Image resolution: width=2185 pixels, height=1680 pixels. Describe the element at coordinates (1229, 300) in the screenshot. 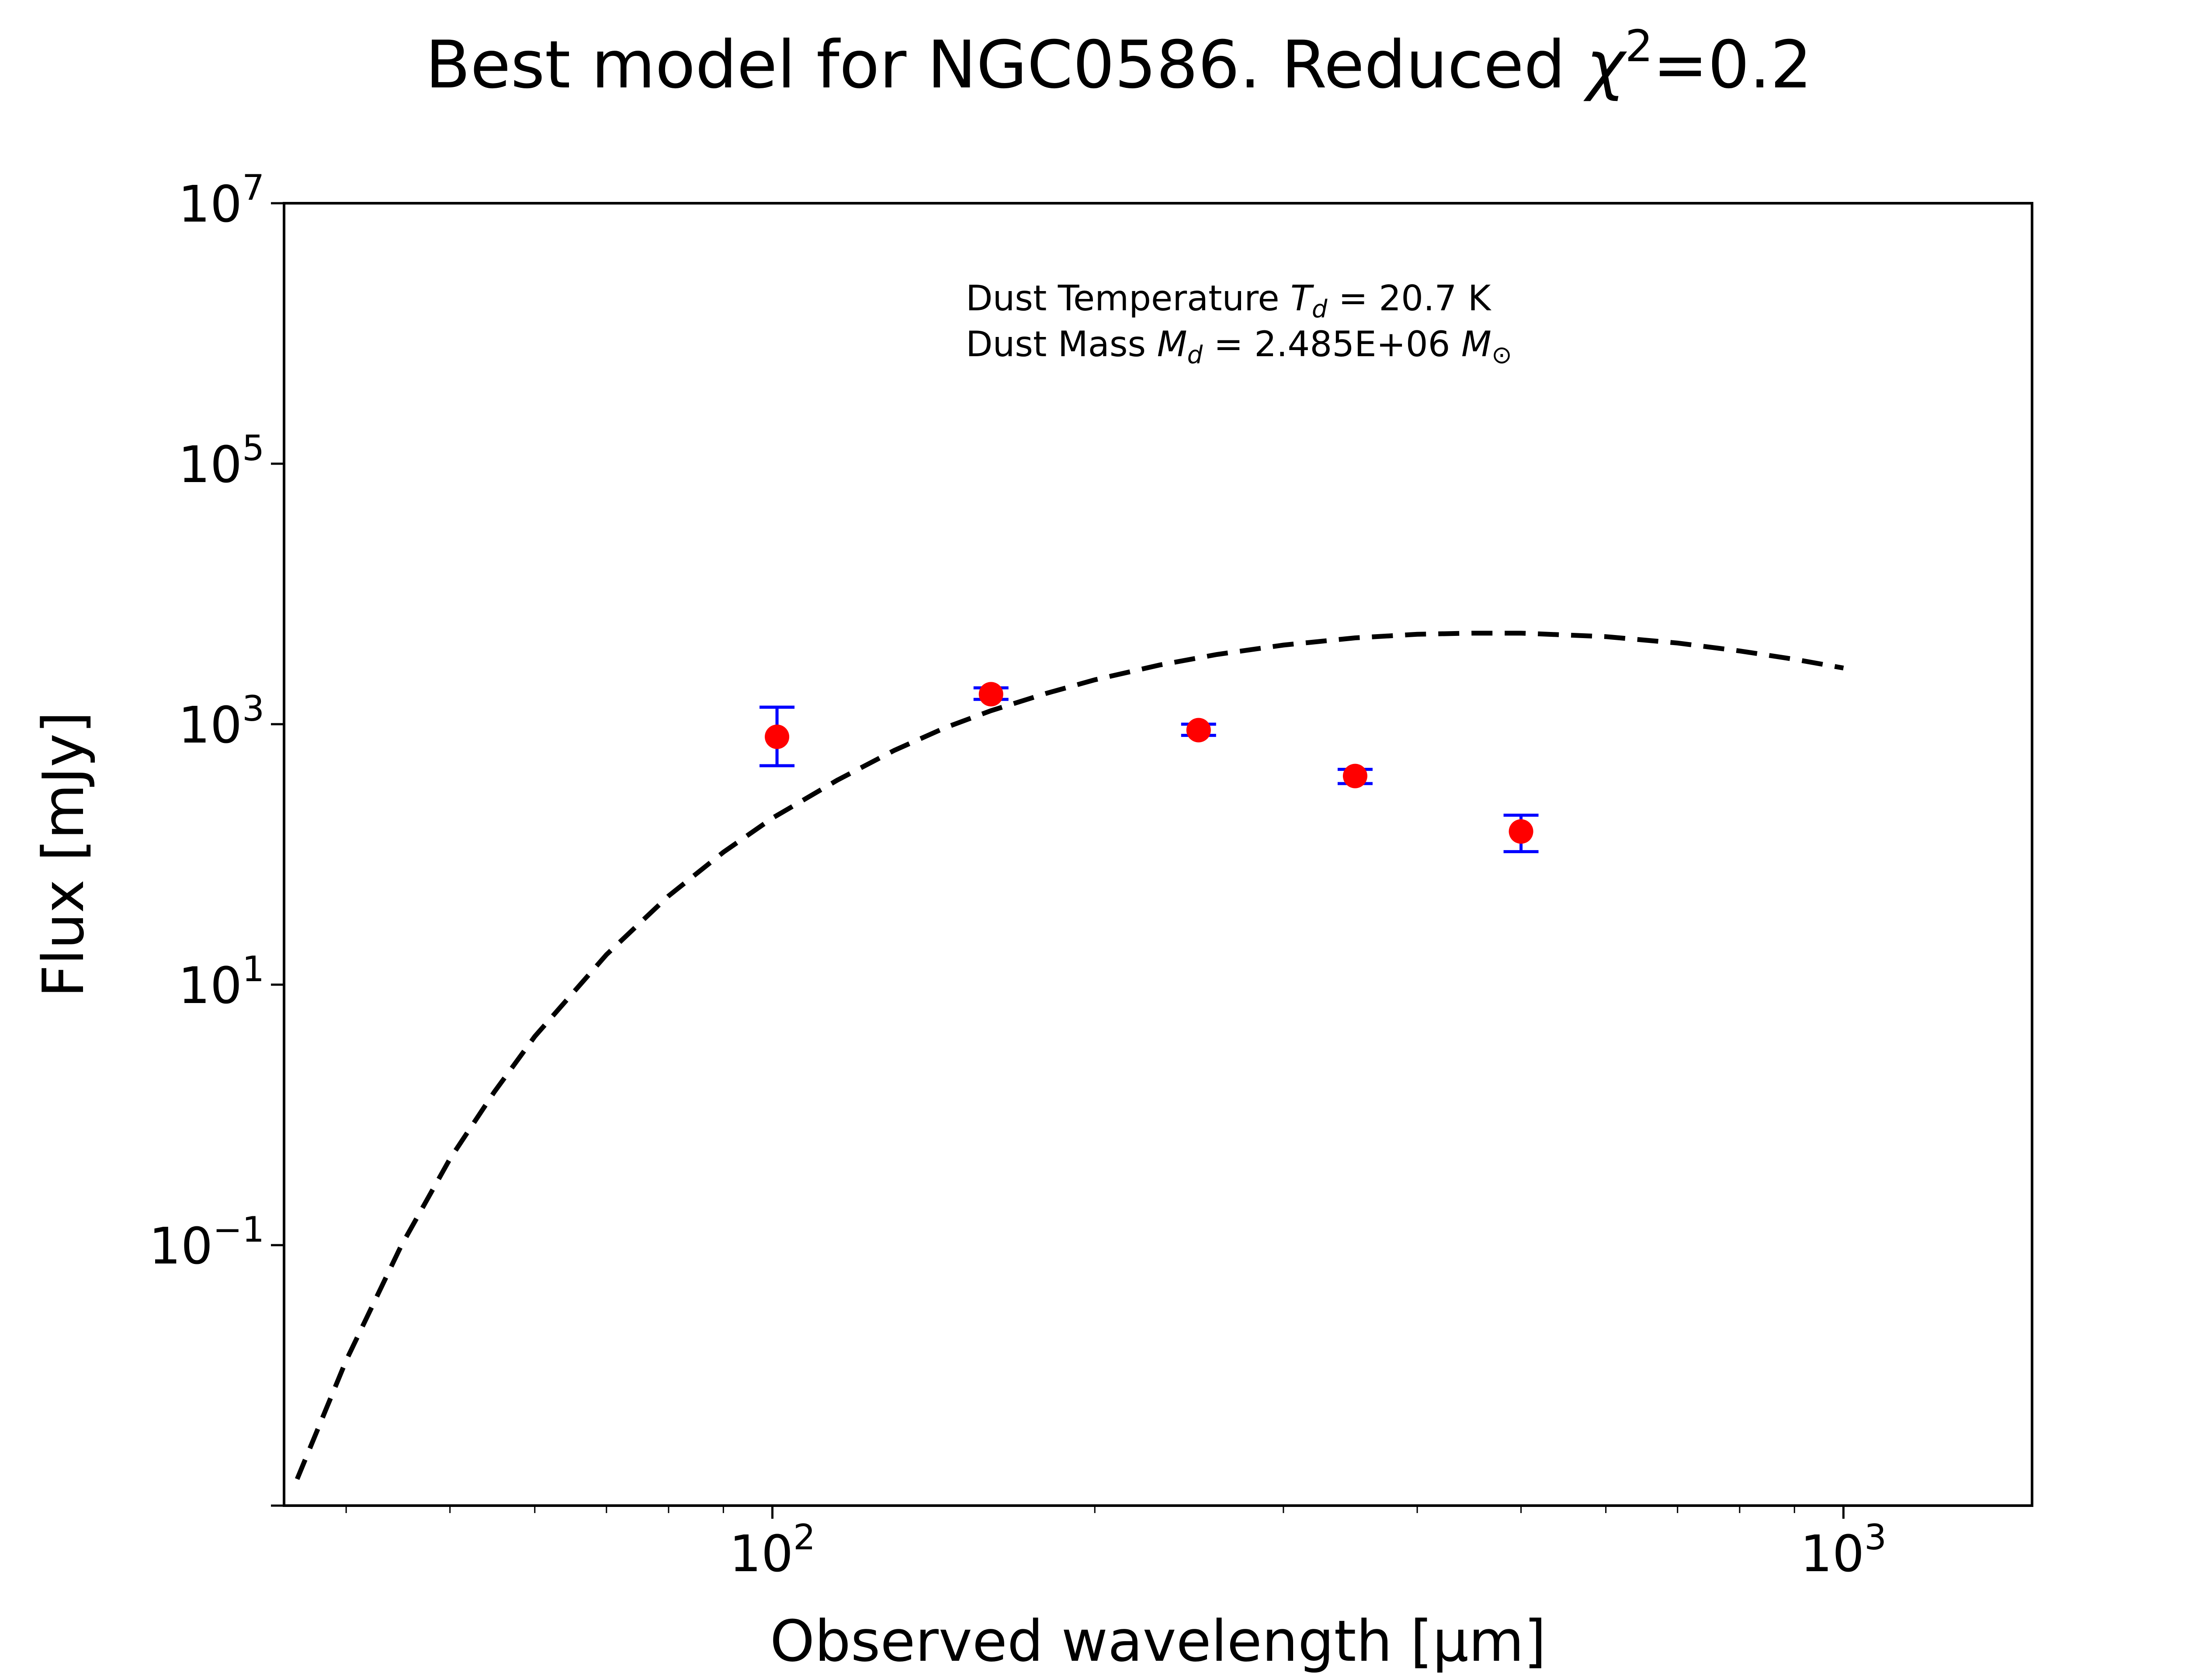

I see `annotation-temperature: Dust Temperature Td = 20.7 K` at that location.